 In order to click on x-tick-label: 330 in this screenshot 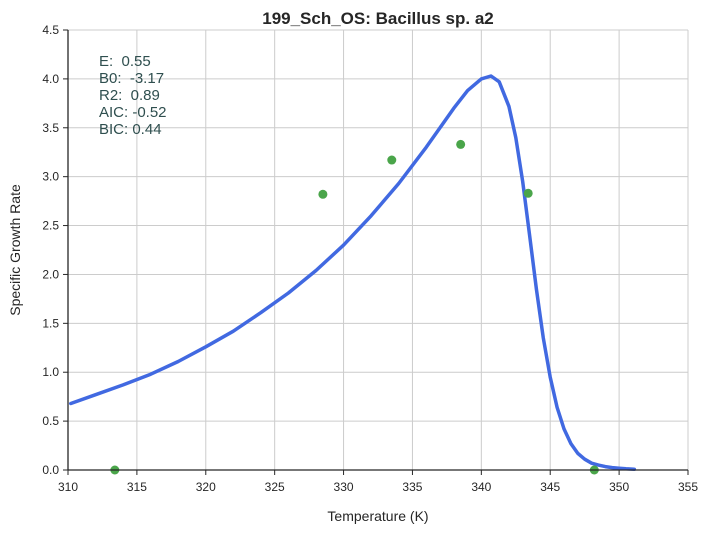, I will do `click(344, 487)`.